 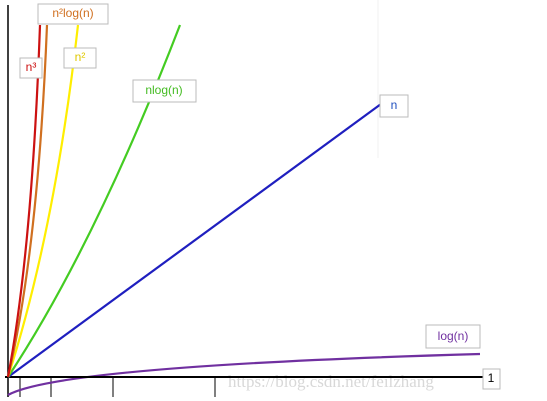 I want to click on label-logn: log(n), so click(x=453, y=336).